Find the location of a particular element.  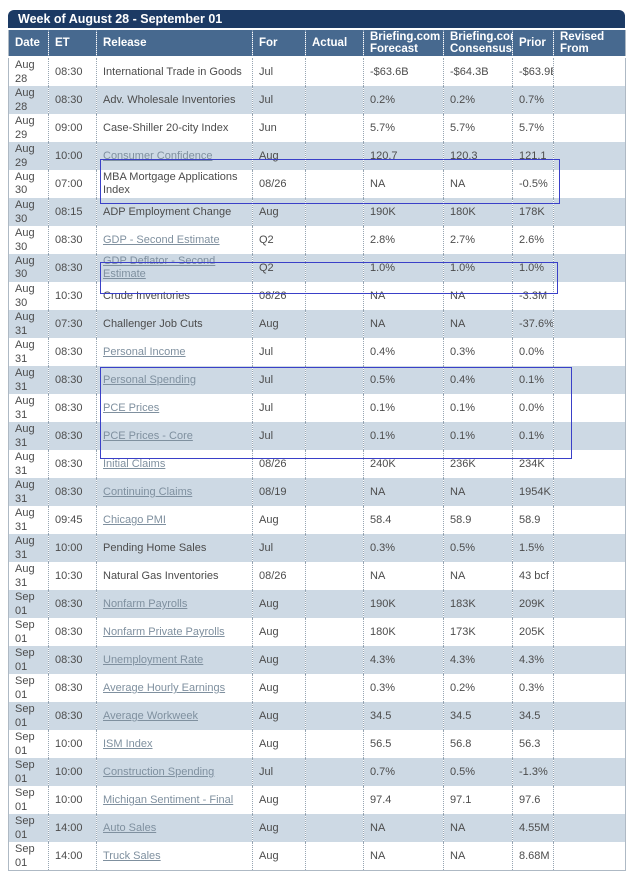

release-link: PCE Prices is located at coordinates (131, 408).